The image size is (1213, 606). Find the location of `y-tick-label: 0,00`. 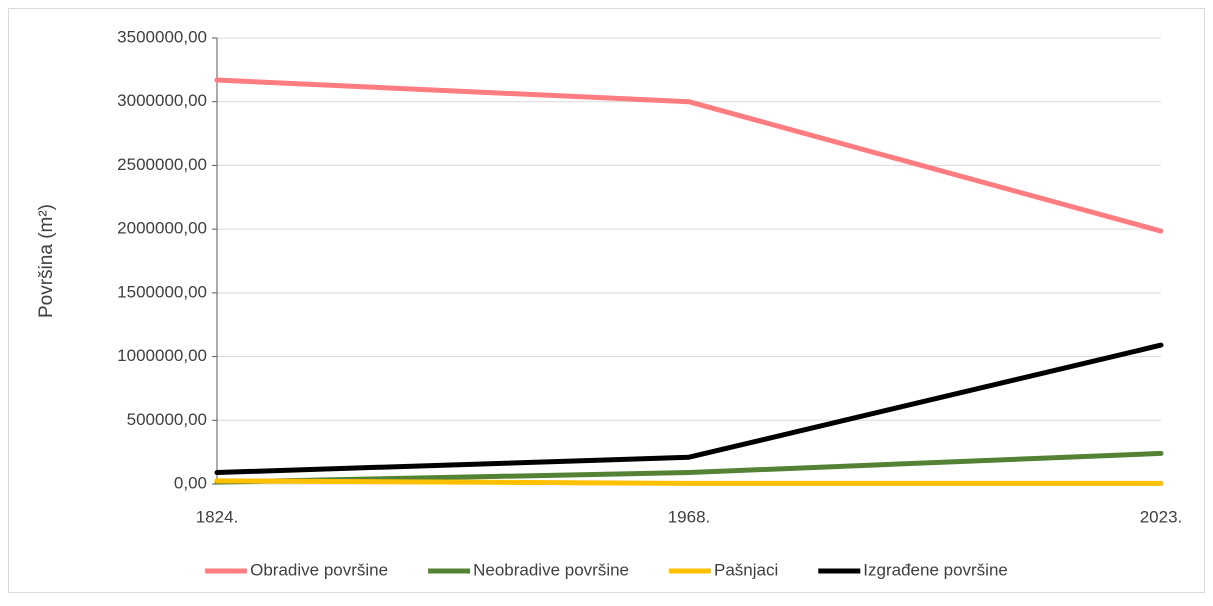

y-tick-label: 0,00 is located at coordinates (190, 482).